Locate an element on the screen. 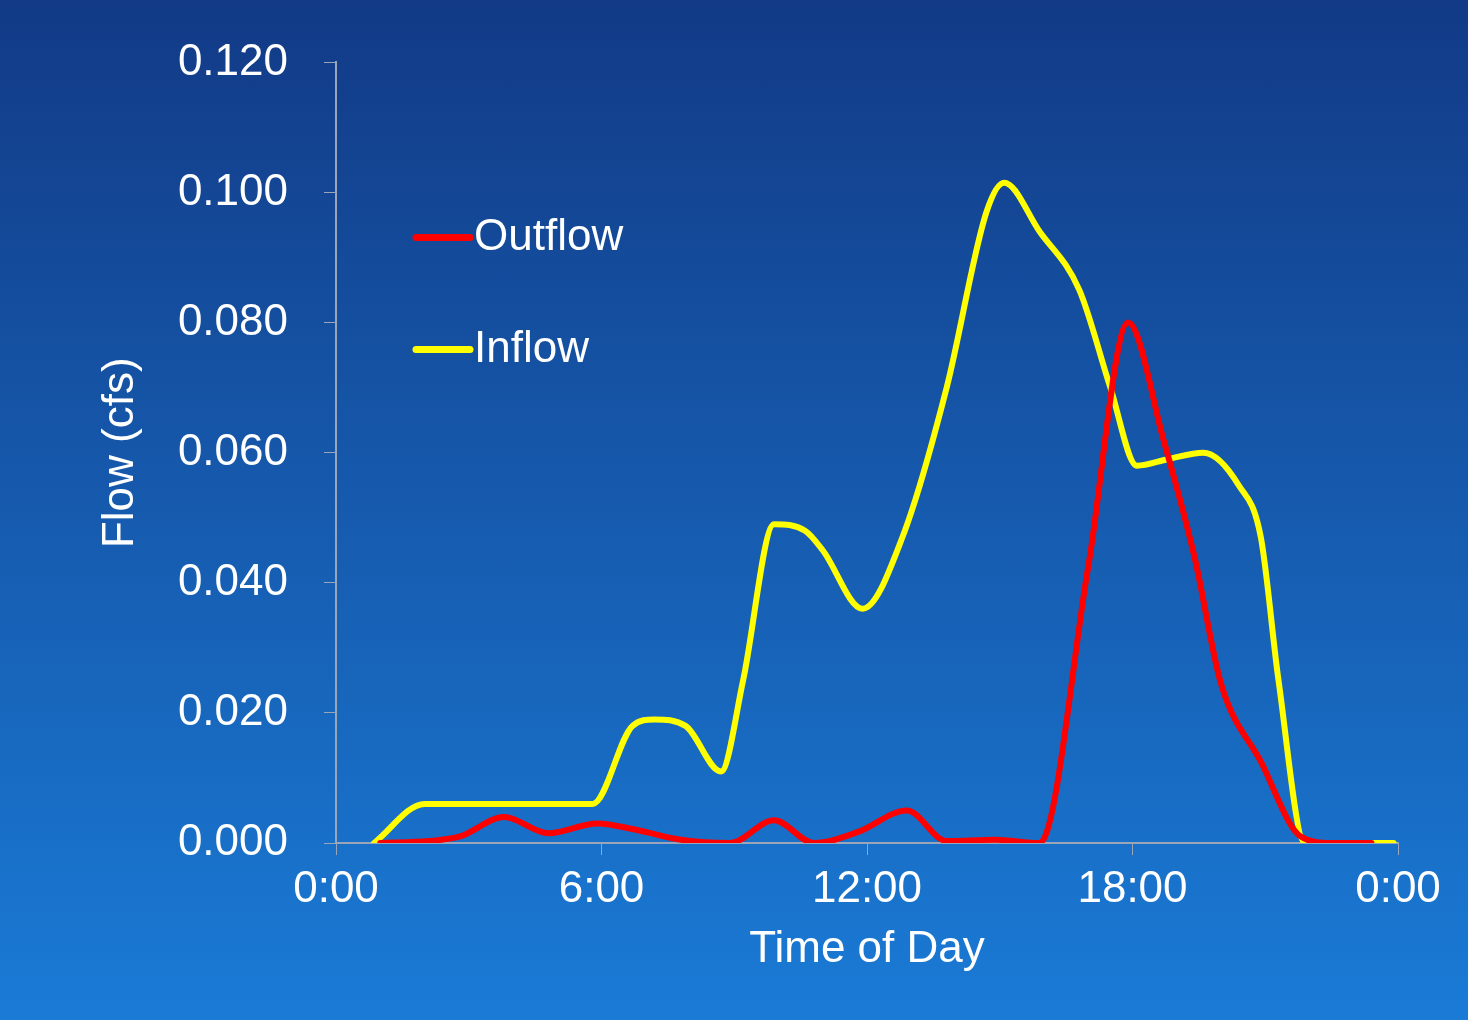  y-tick-label: 0.120 is located at coordinates (232, 59).